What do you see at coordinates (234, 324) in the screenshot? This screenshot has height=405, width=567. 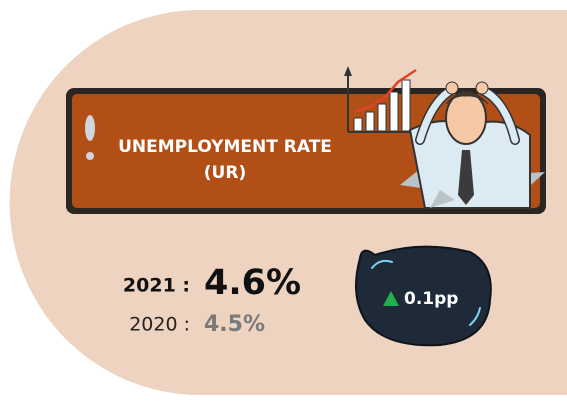 I see `previous-value: 4.5%` at bounding box center [234, 324].